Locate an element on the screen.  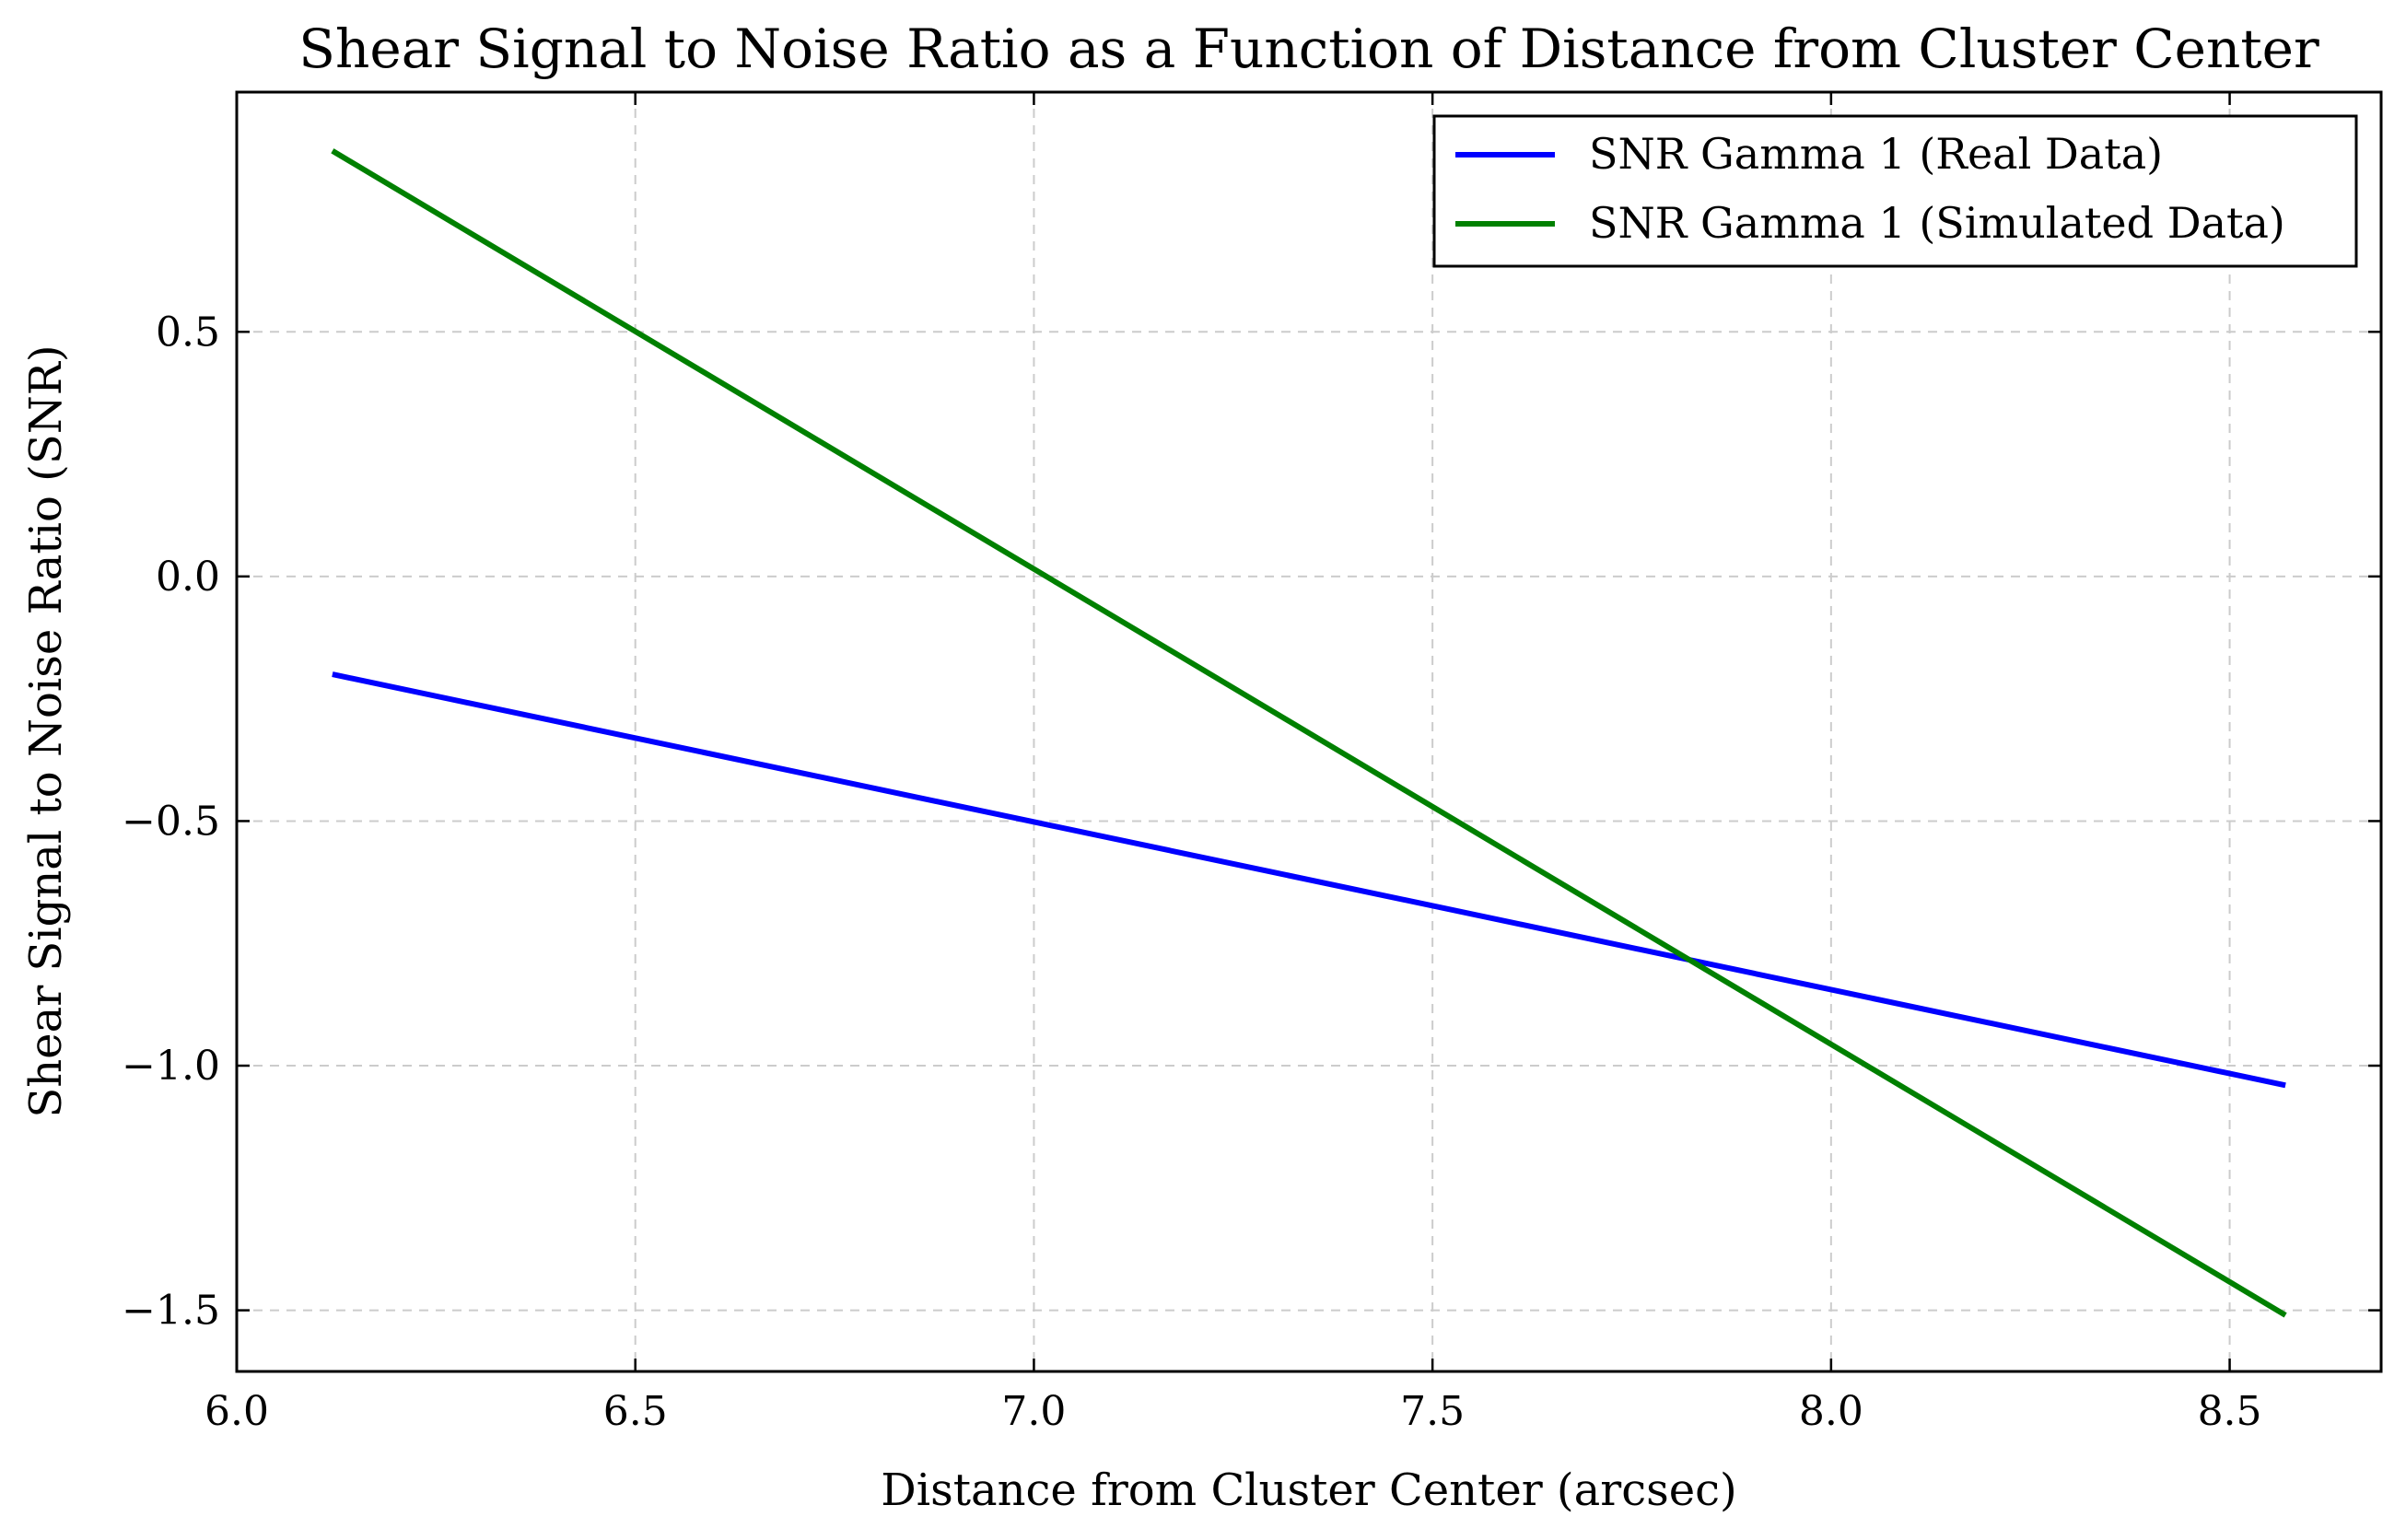
legend-box is located at coordinates (1895, 191).